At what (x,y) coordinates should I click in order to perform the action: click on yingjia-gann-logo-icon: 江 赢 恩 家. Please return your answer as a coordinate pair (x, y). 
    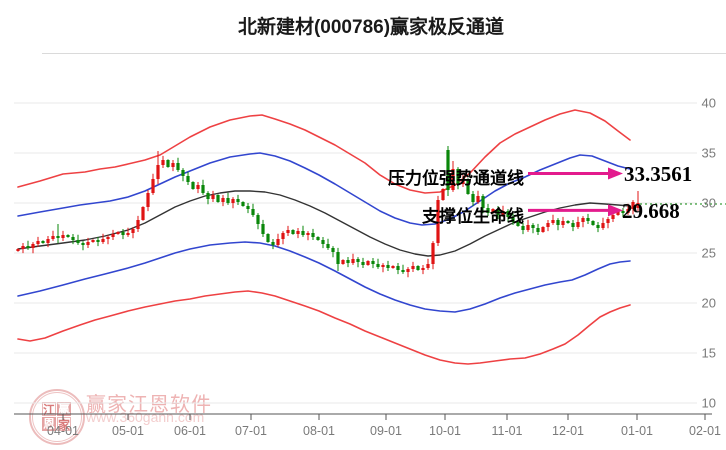
    Looking at the image, I should click on (57, 417).